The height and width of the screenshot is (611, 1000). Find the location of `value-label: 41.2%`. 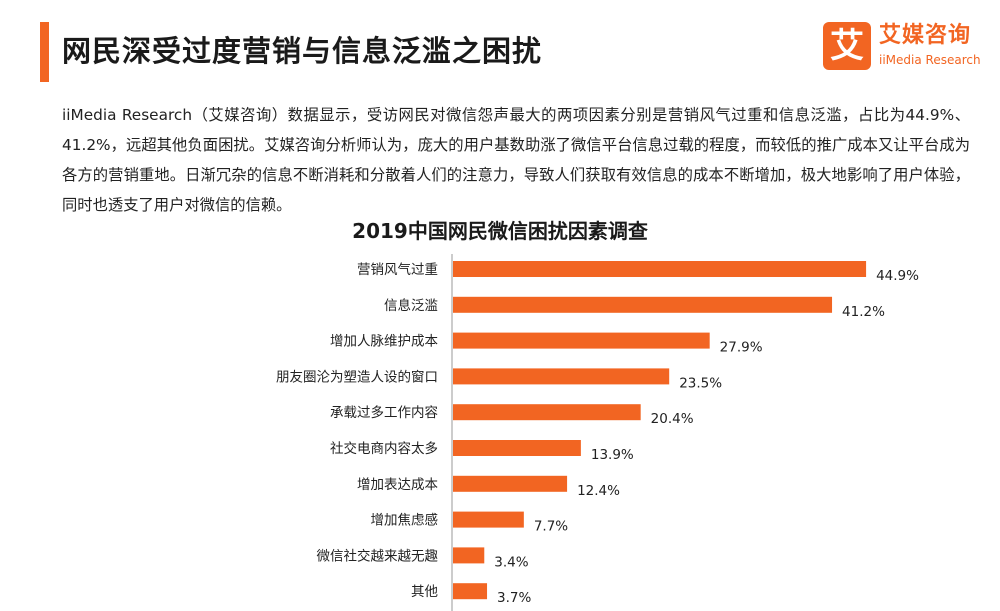

value-label: 41.2% is located at coordinates (863, 312).